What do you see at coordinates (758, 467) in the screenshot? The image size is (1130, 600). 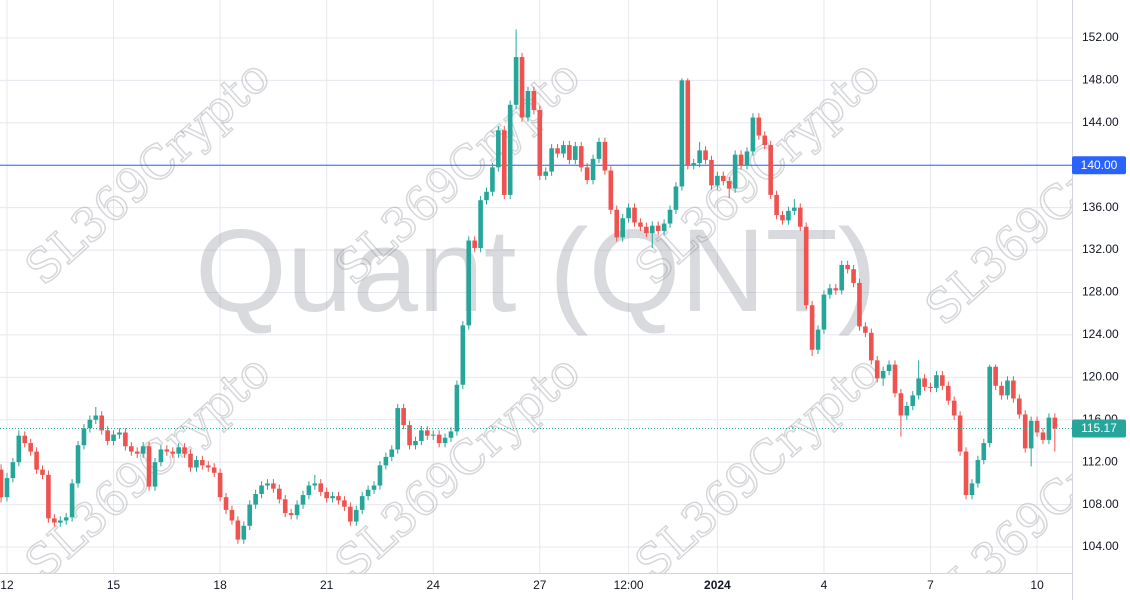 I see `watermark: SL369Crypto` at bounding box center [758, 467].